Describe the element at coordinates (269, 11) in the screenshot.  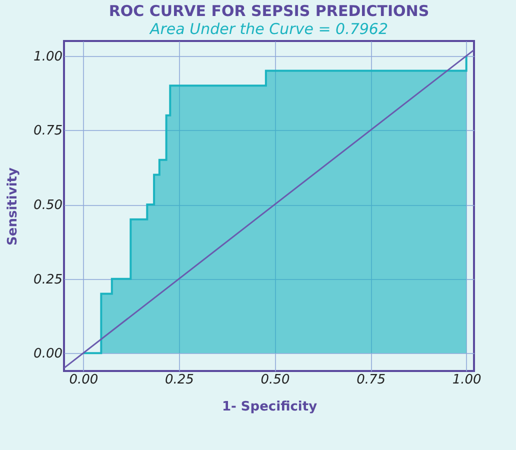
I see `chart-title: ROC CURVE FOR SEPSIS PREDICTIONS` at that location.